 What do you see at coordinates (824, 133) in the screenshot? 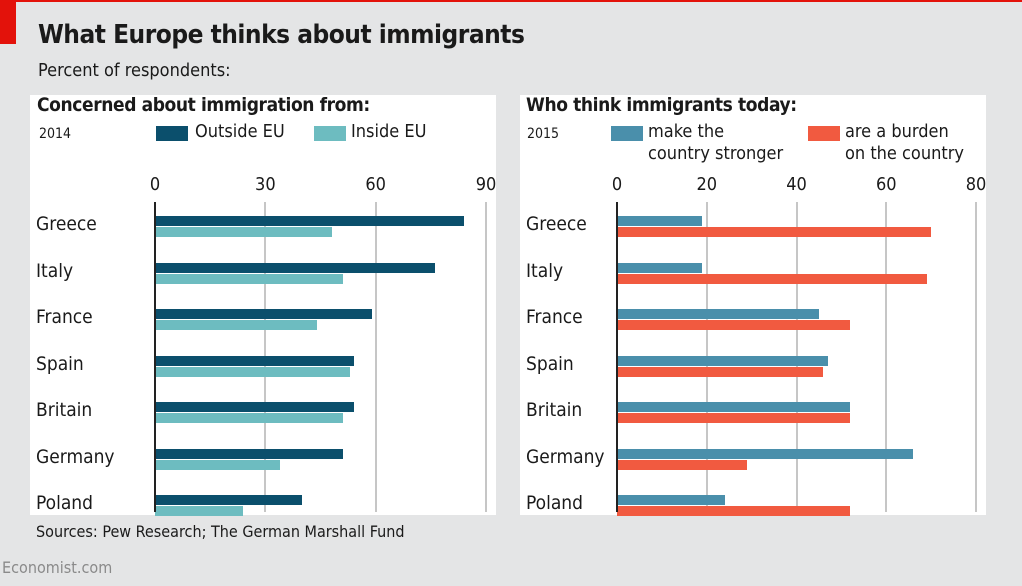
I see `legend-swatch-burden` at bounding box center [824, 133].